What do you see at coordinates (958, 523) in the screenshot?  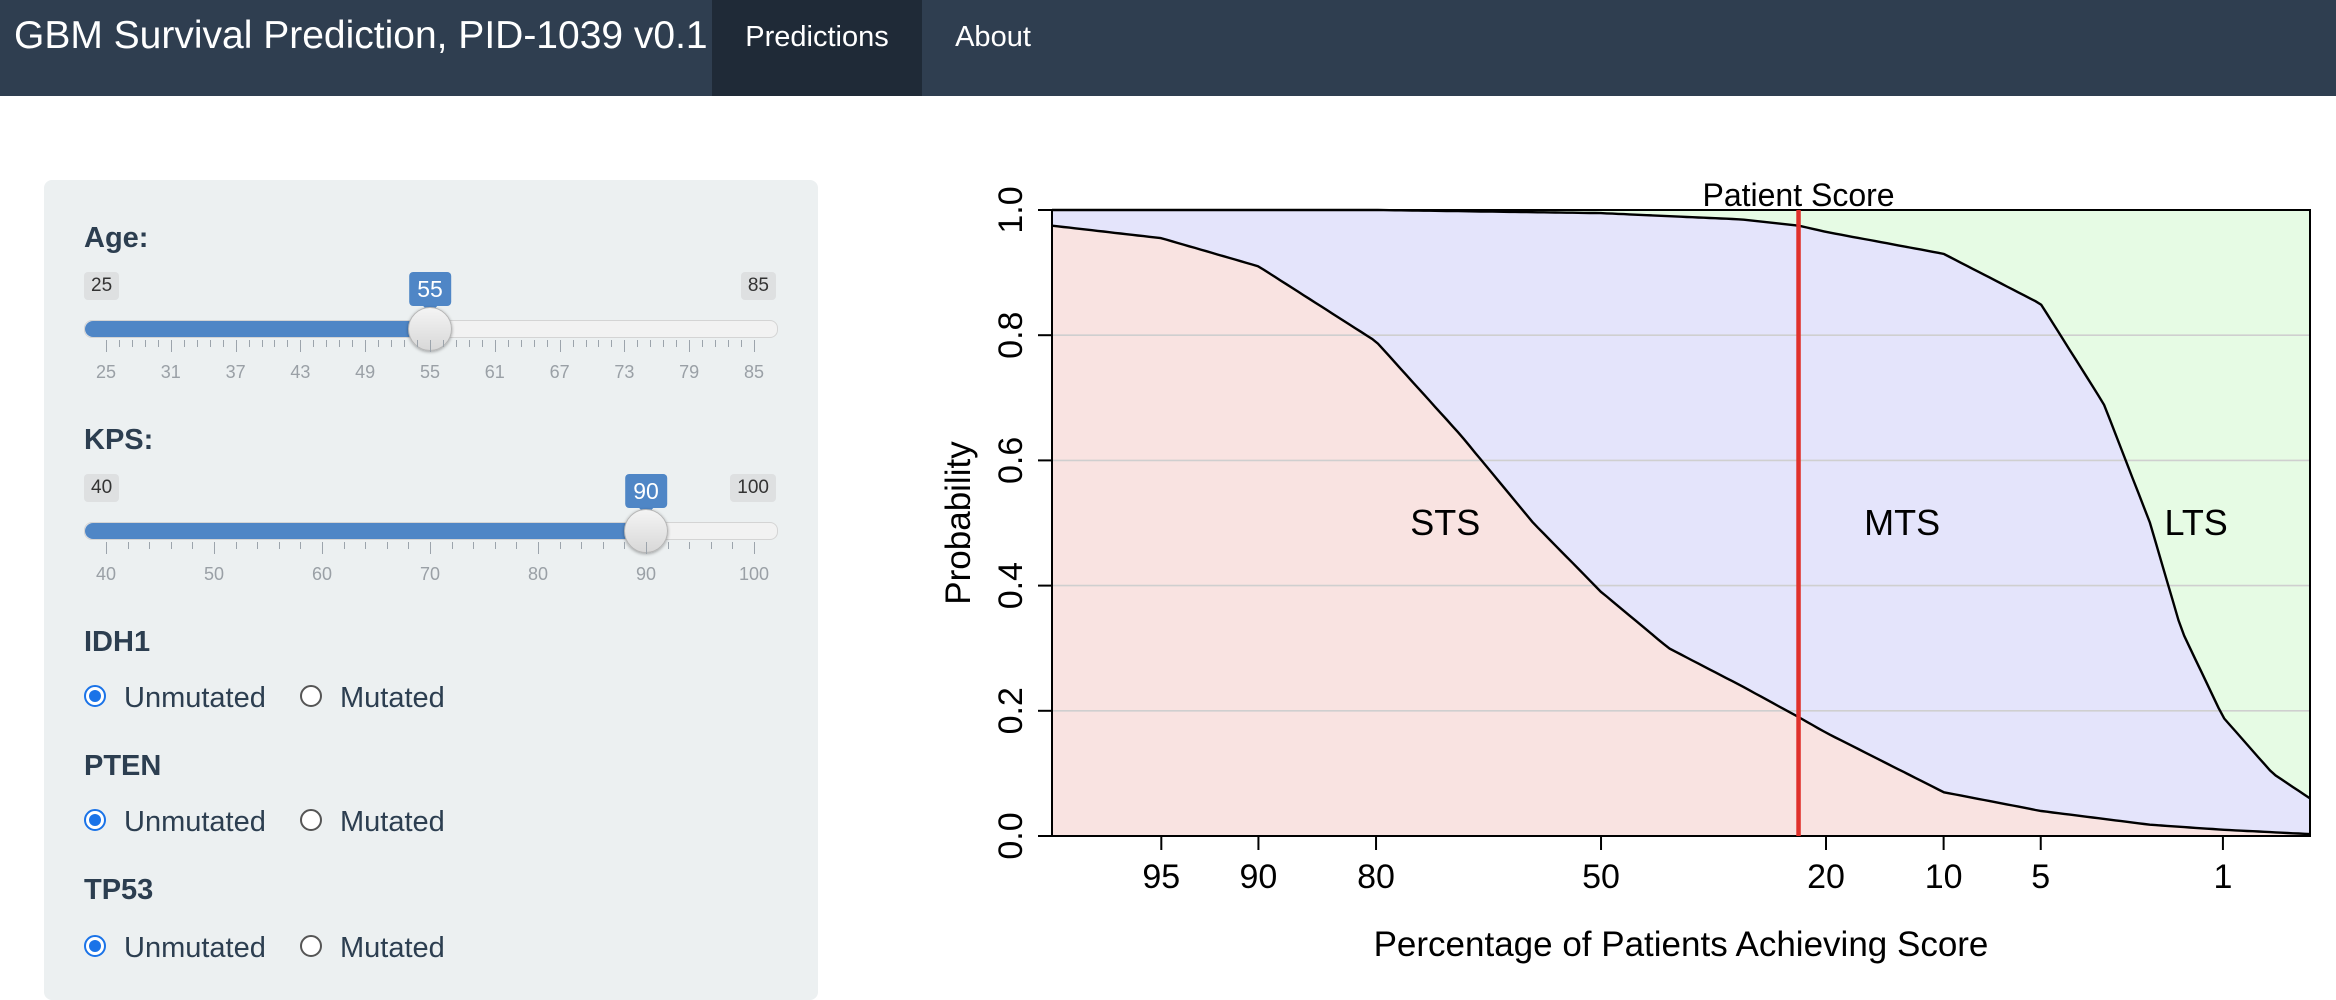 I see `y-axis-label: Probability` at bounding box center [958, 523].